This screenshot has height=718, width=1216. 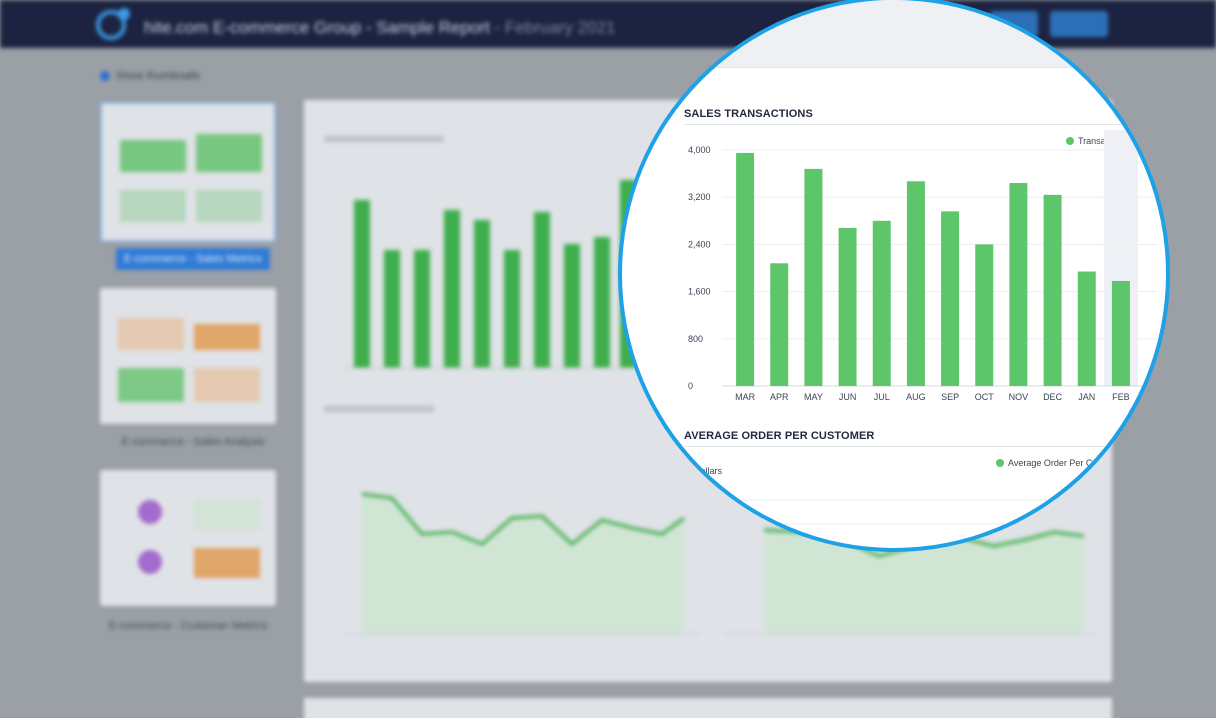 What do you see at coordinates (847, 306) in the screenshot?
I see `bar-jun` at bounding box center [847, 306].